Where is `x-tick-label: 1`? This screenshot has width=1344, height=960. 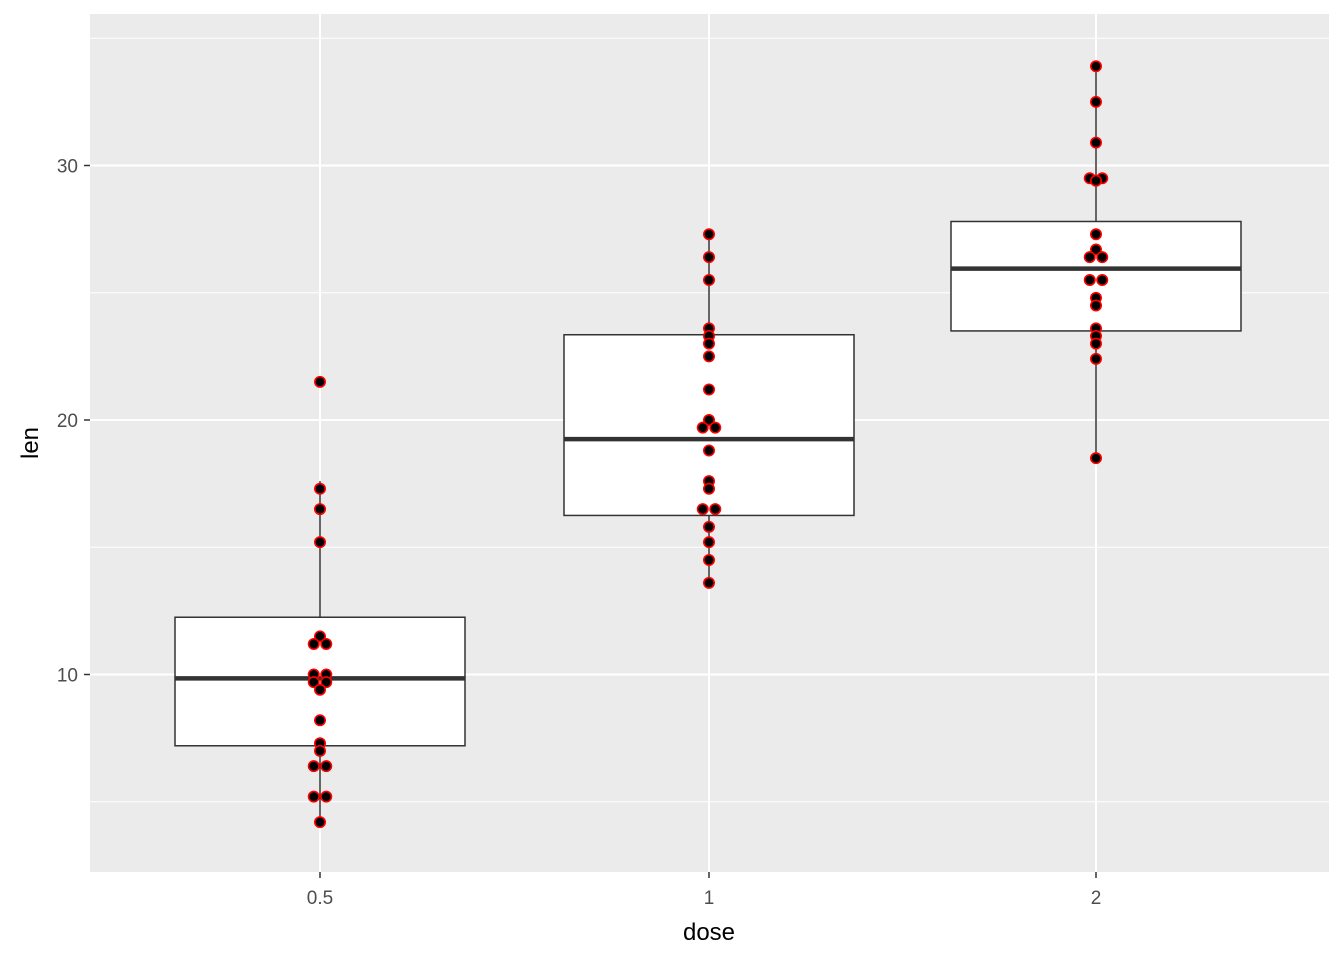
x-tick-label: 1 is located at coordinates (709, 898).